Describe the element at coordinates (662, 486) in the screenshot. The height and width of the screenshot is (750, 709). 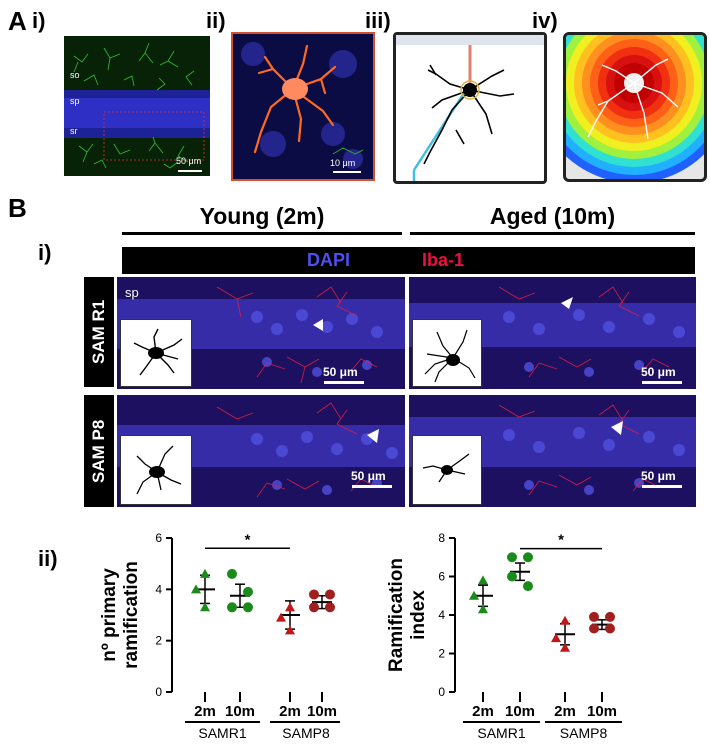
I see `scale-bar-samp8-aged` at that location.